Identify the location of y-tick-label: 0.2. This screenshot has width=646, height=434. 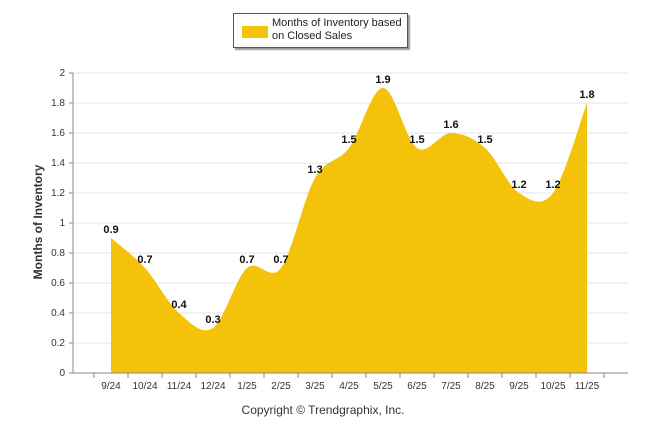
(58, 343).